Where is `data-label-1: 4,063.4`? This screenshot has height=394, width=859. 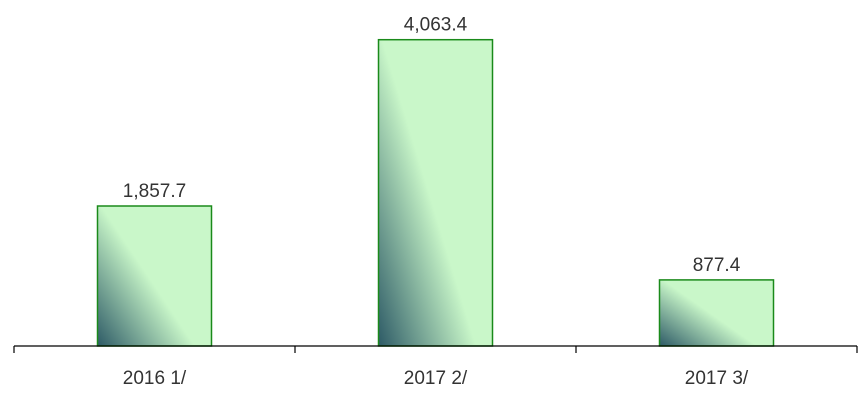
data-label-1: 4,063.4 is located at coordinates (436, 25).